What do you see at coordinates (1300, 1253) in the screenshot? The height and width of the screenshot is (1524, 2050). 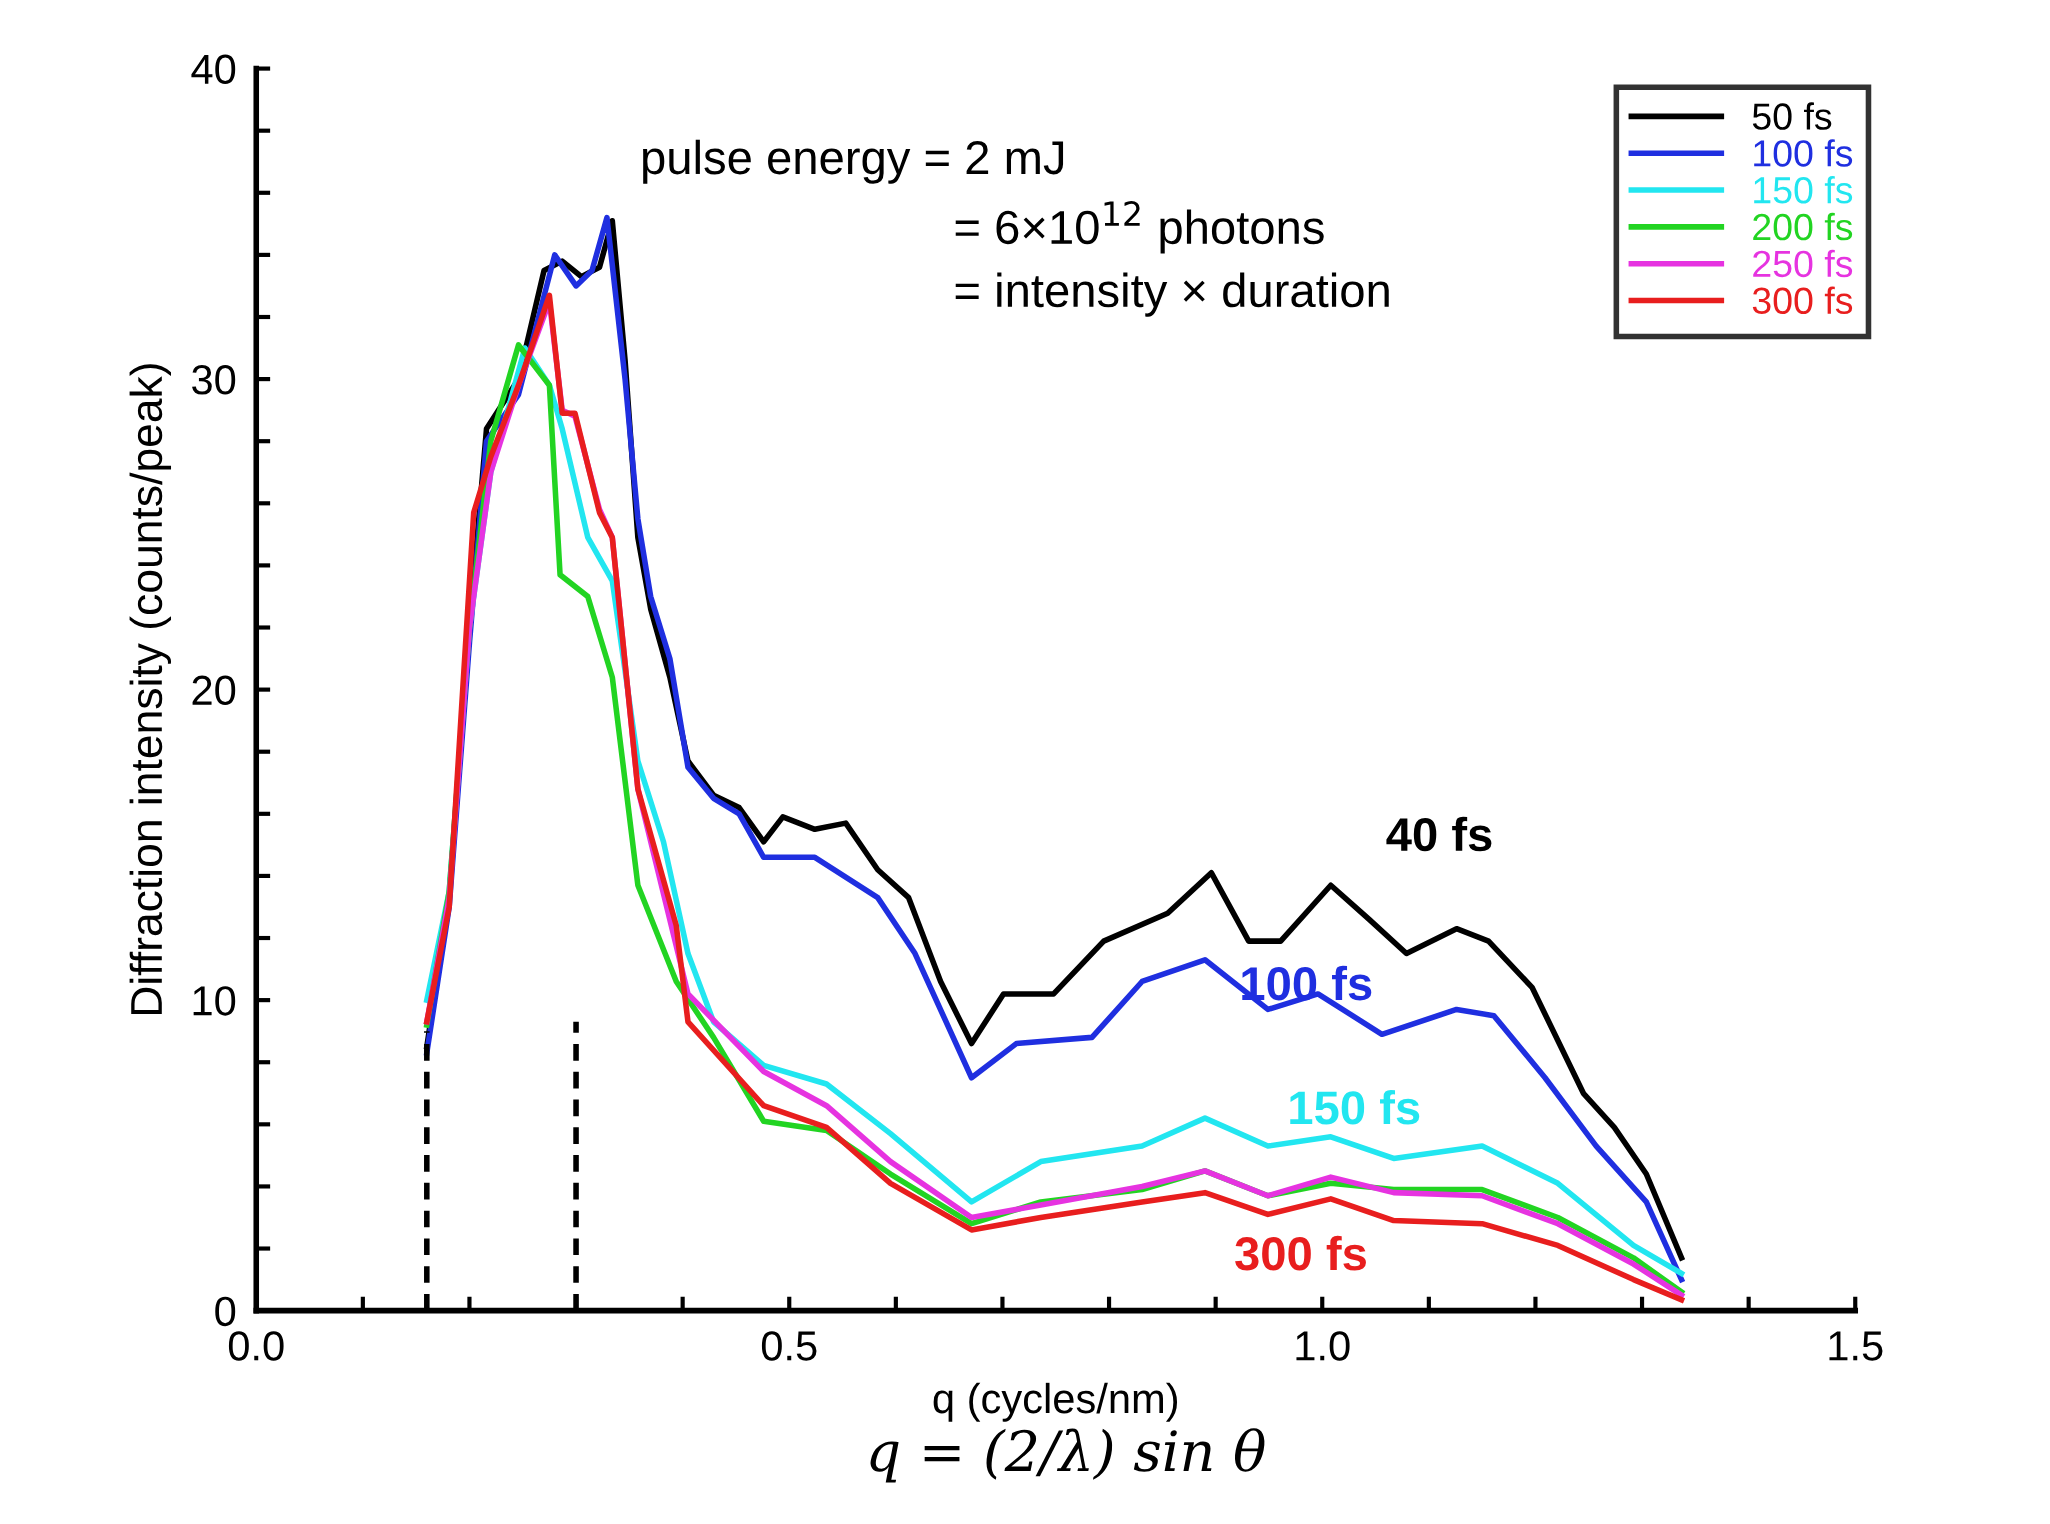 I see `annotation: 300 fs` at bounding box center [1300, 1253].